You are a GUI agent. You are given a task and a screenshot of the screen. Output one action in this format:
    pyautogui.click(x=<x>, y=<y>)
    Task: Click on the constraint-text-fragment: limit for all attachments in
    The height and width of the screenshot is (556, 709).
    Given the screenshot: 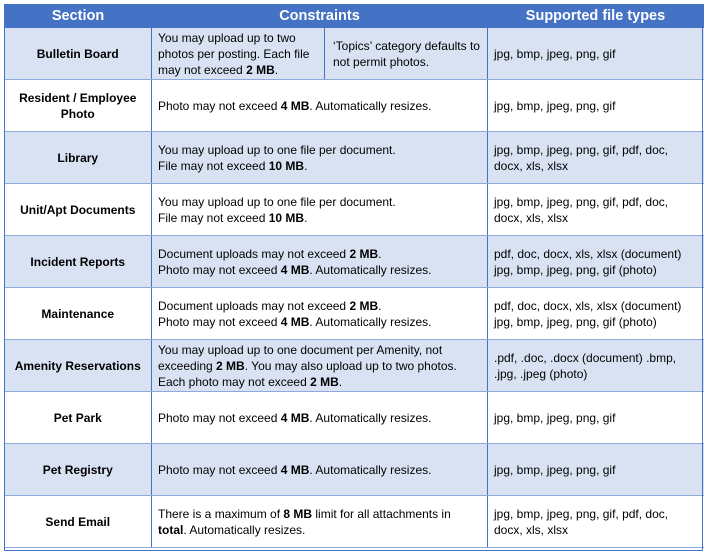 What is the action you would take?
    pyautogui.click(x=381, y=513)
    